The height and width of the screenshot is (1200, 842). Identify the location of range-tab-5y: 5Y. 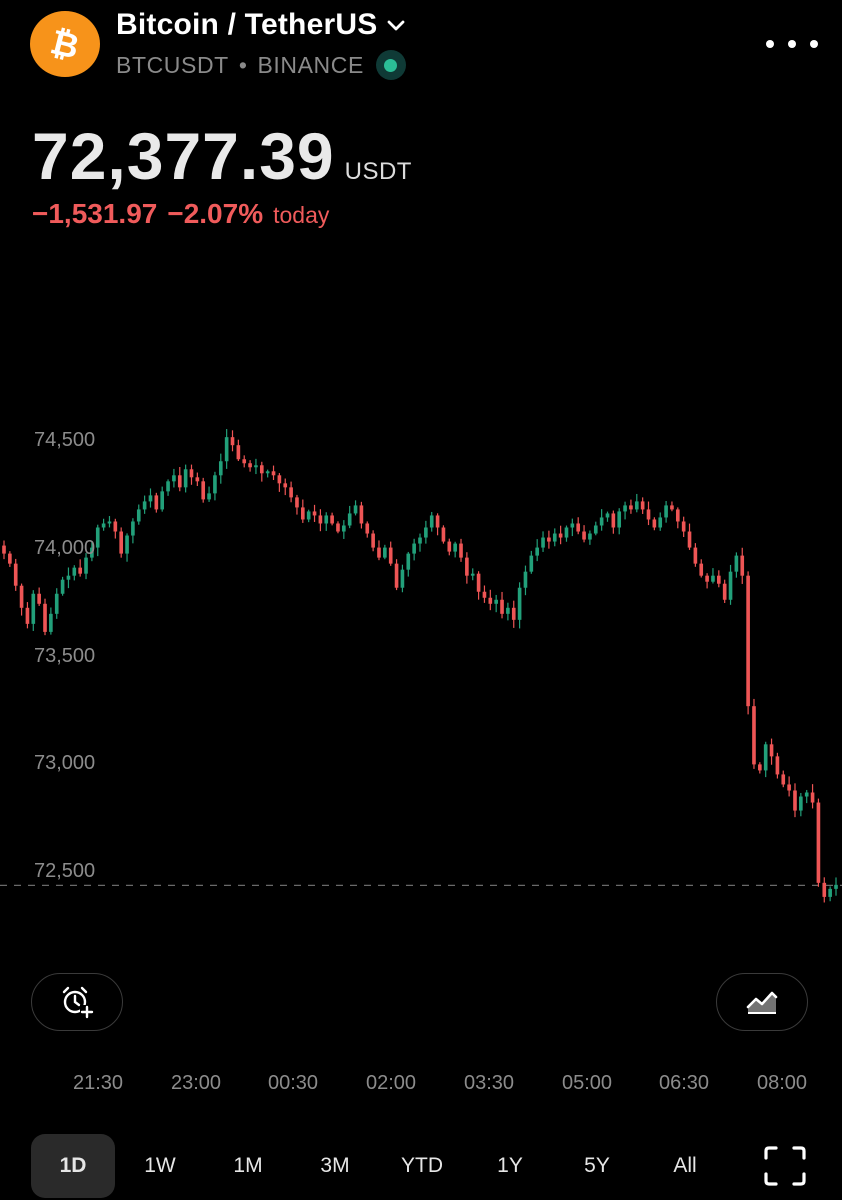
(597, 1165).